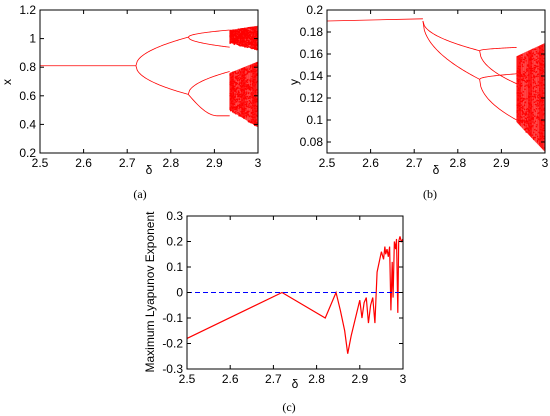  Describe the element at coordinates (436, 170) in the screenshot. I see `x-axis-label-b: δ` at that location.